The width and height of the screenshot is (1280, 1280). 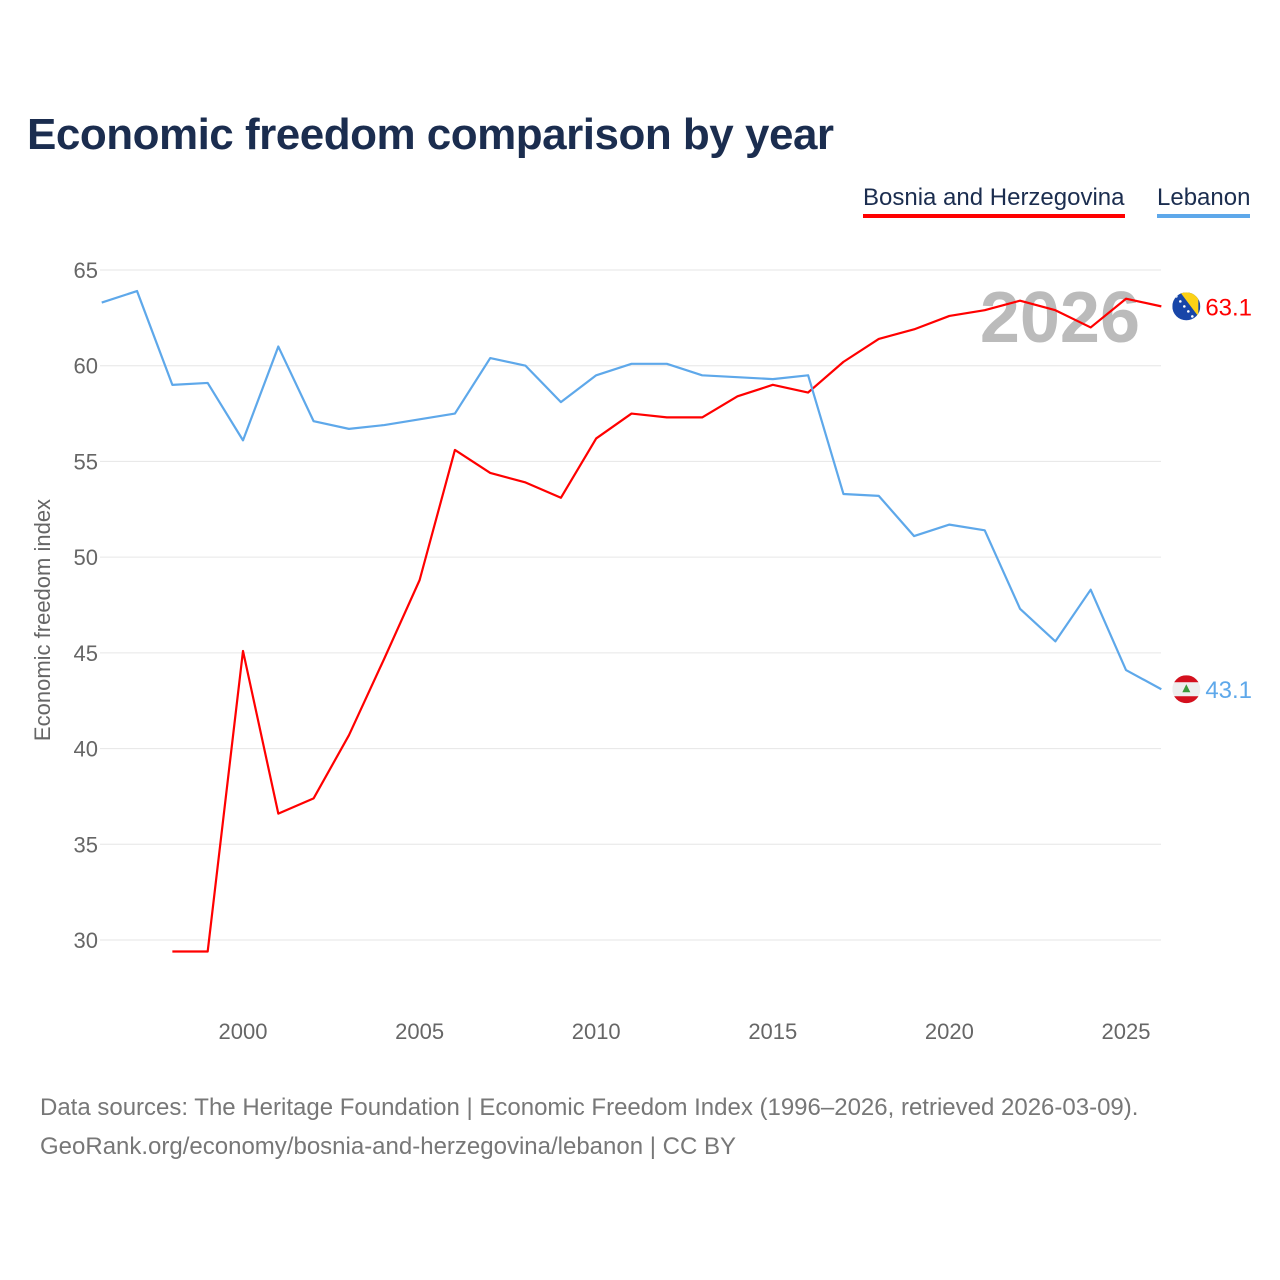 What do you see at coordinates (42, 620) in the screenshot?
I see `y-axis-label: Economic freedom index` at bounding box center [42, 620].